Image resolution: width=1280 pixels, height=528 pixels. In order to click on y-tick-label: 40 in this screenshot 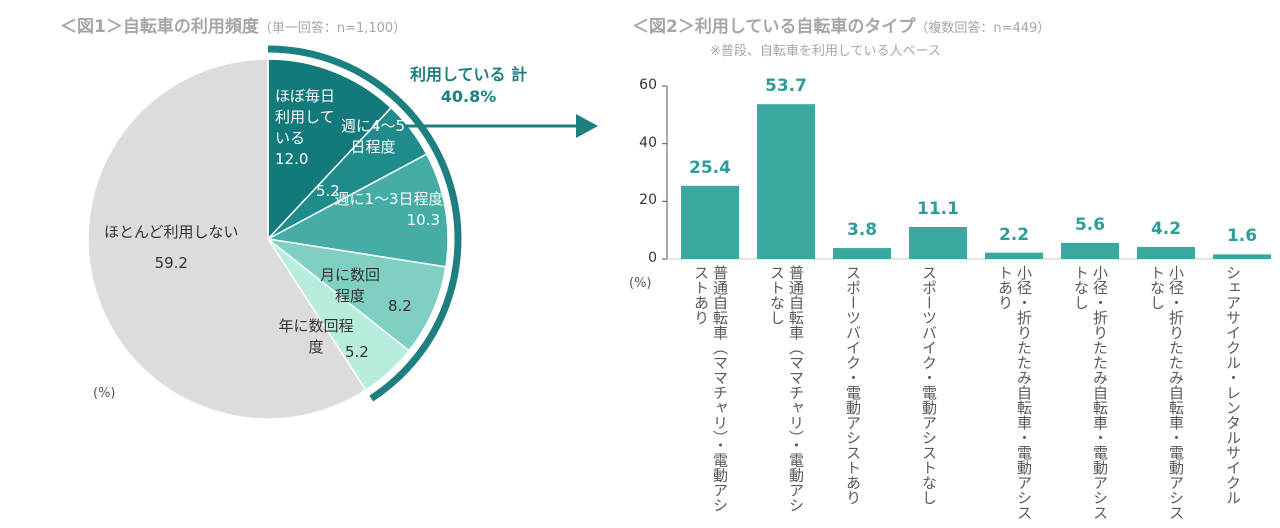, I will do `click(648, 142)`.